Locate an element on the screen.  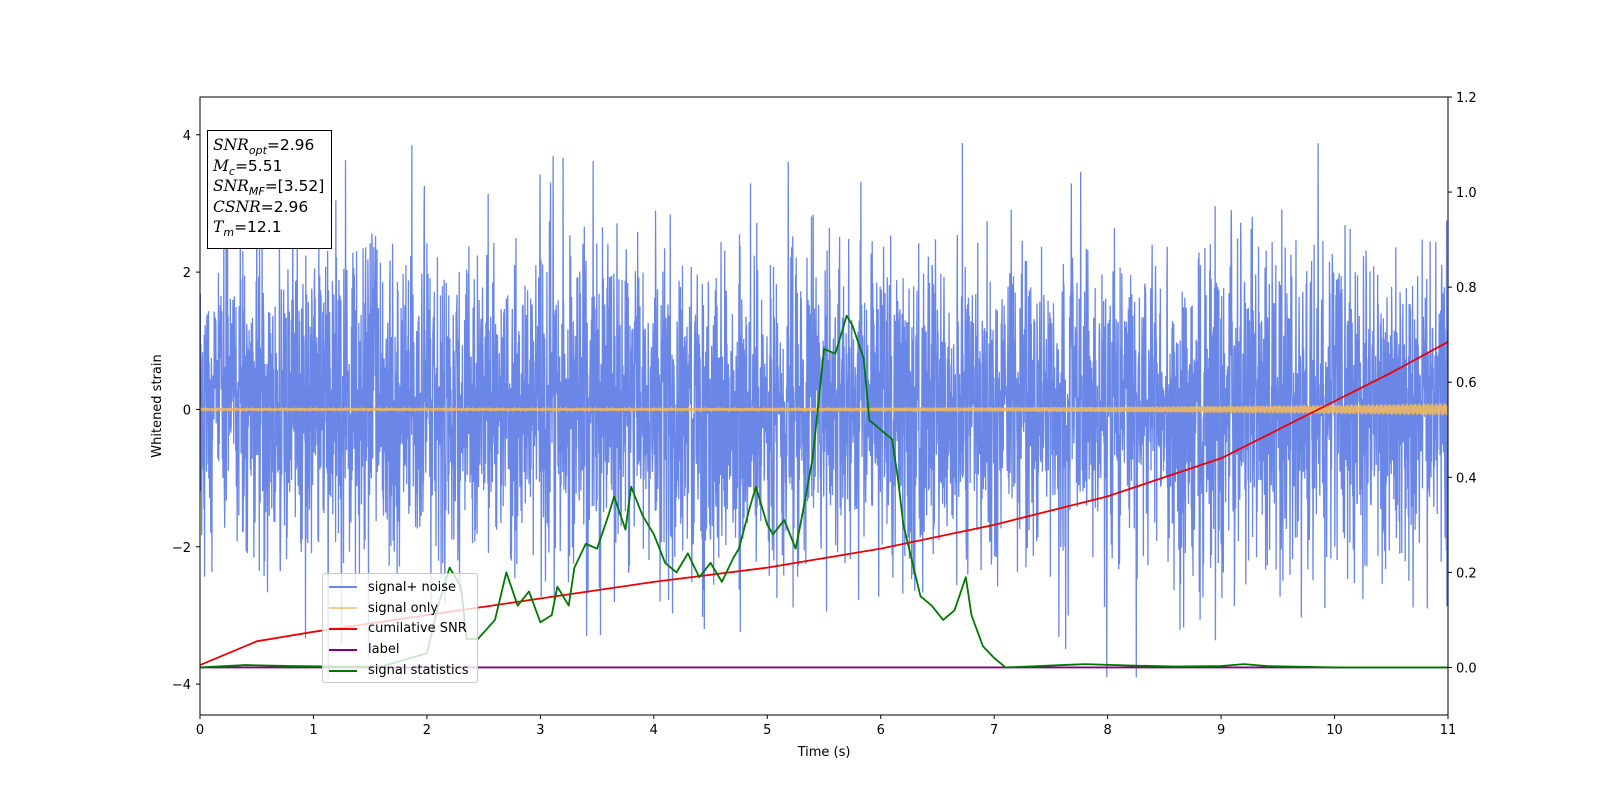
legend-entry: signal statistics is located at coordinates (403, 670).